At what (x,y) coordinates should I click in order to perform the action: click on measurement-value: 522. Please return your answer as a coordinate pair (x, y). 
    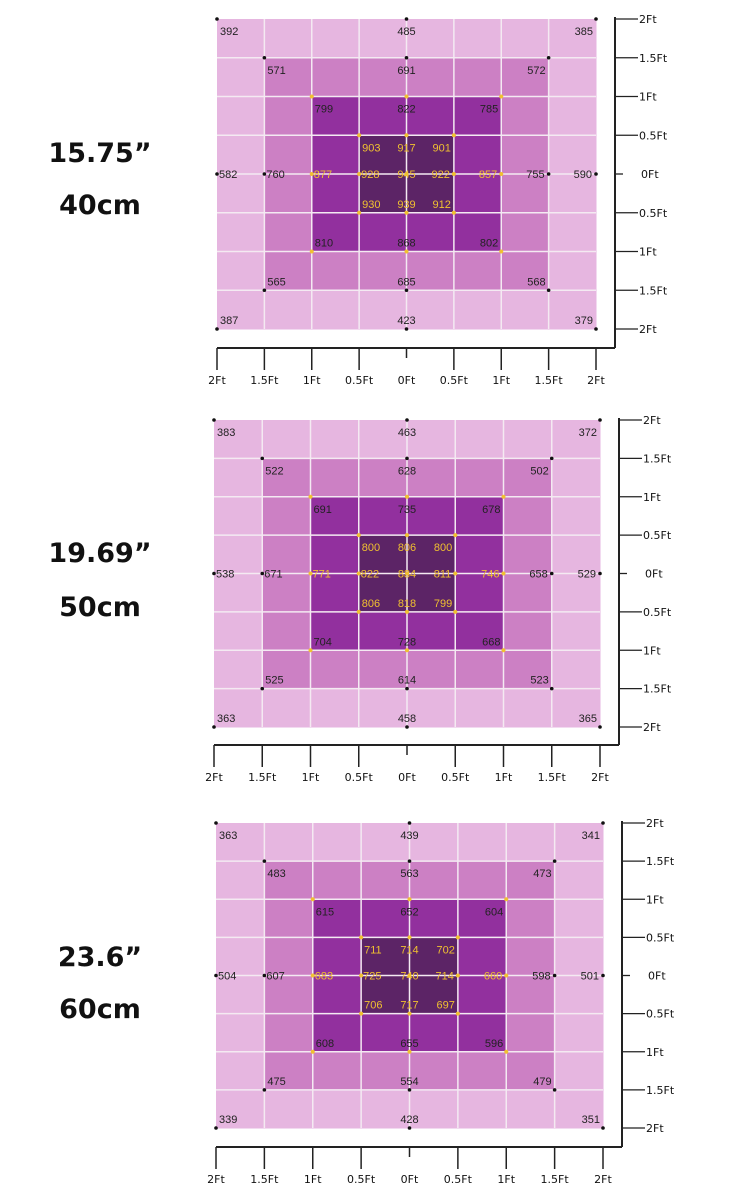
    Looking at the image, I should click on (274, 471).